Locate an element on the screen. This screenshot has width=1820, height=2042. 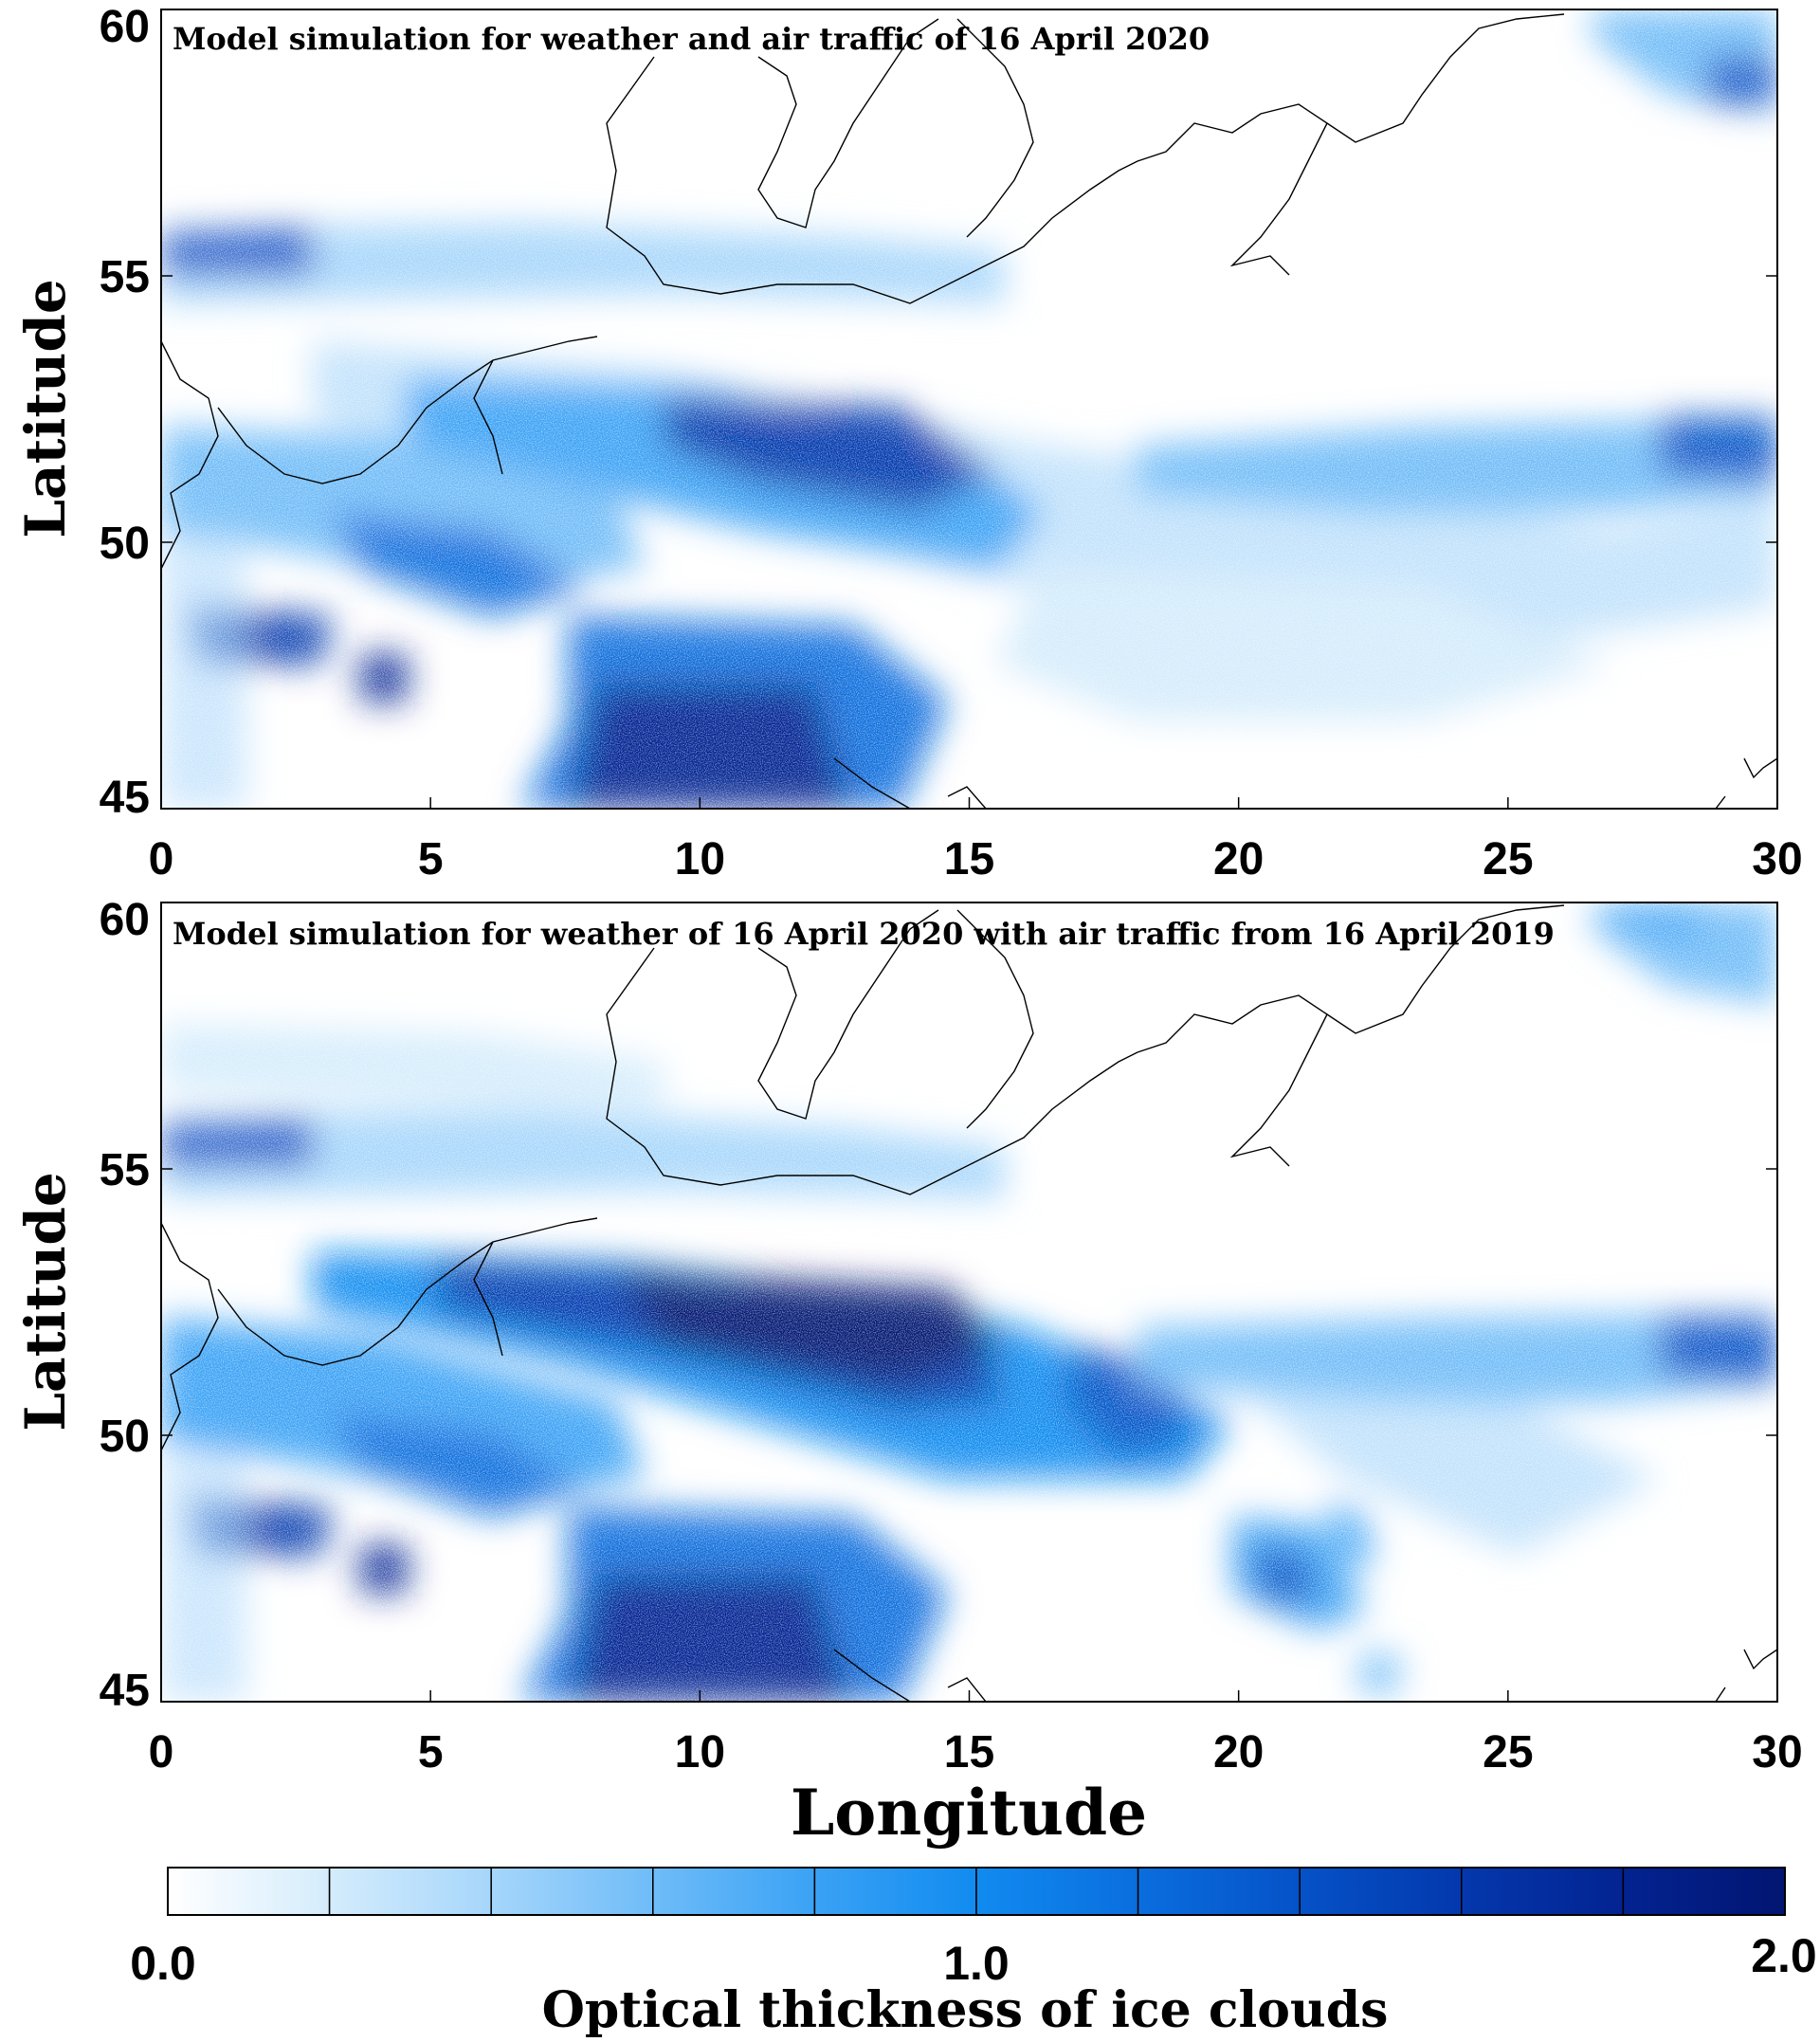
y-axis-title-top: Latitude is located at coordinates (45, 408).